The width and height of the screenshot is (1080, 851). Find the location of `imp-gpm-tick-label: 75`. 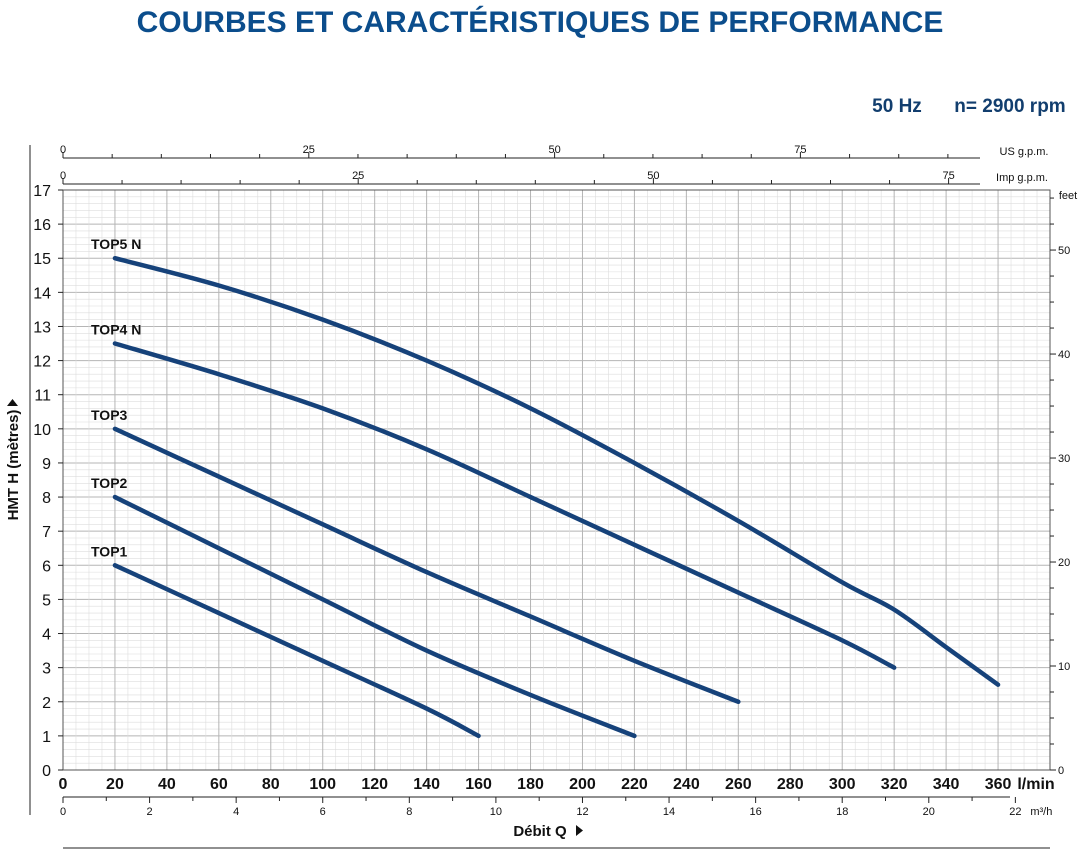

imp-gpm-tick-label: 75 is located at coordinates (948, 176).